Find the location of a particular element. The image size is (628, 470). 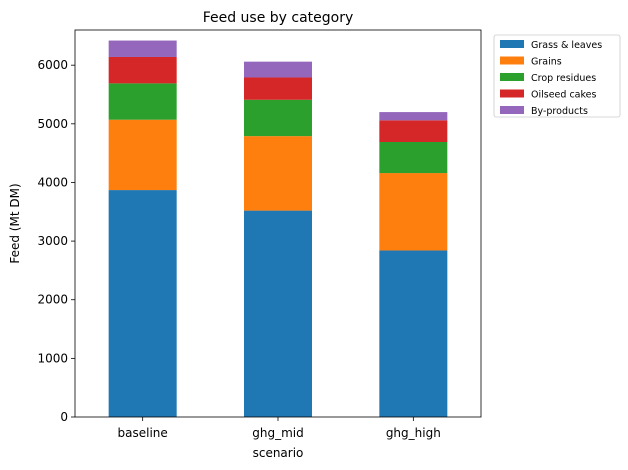

x-tick-label: ghg_mid is located at coordinates (277, 433).